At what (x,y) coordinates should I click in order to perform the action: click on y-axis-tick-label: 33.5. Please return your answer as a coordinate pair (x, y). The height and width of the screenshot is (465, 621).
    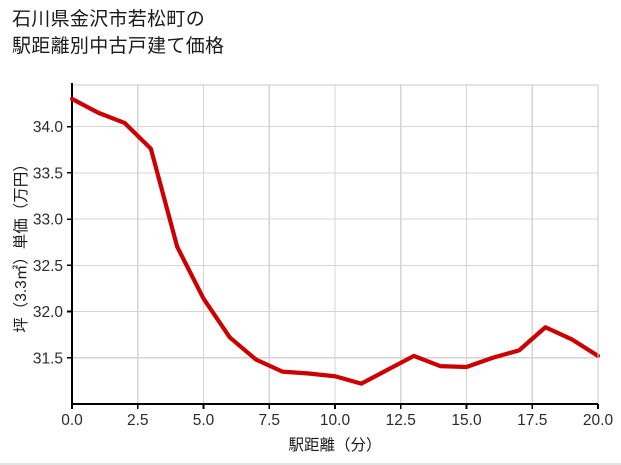
    Looking at the image, I should click on (48, 173).